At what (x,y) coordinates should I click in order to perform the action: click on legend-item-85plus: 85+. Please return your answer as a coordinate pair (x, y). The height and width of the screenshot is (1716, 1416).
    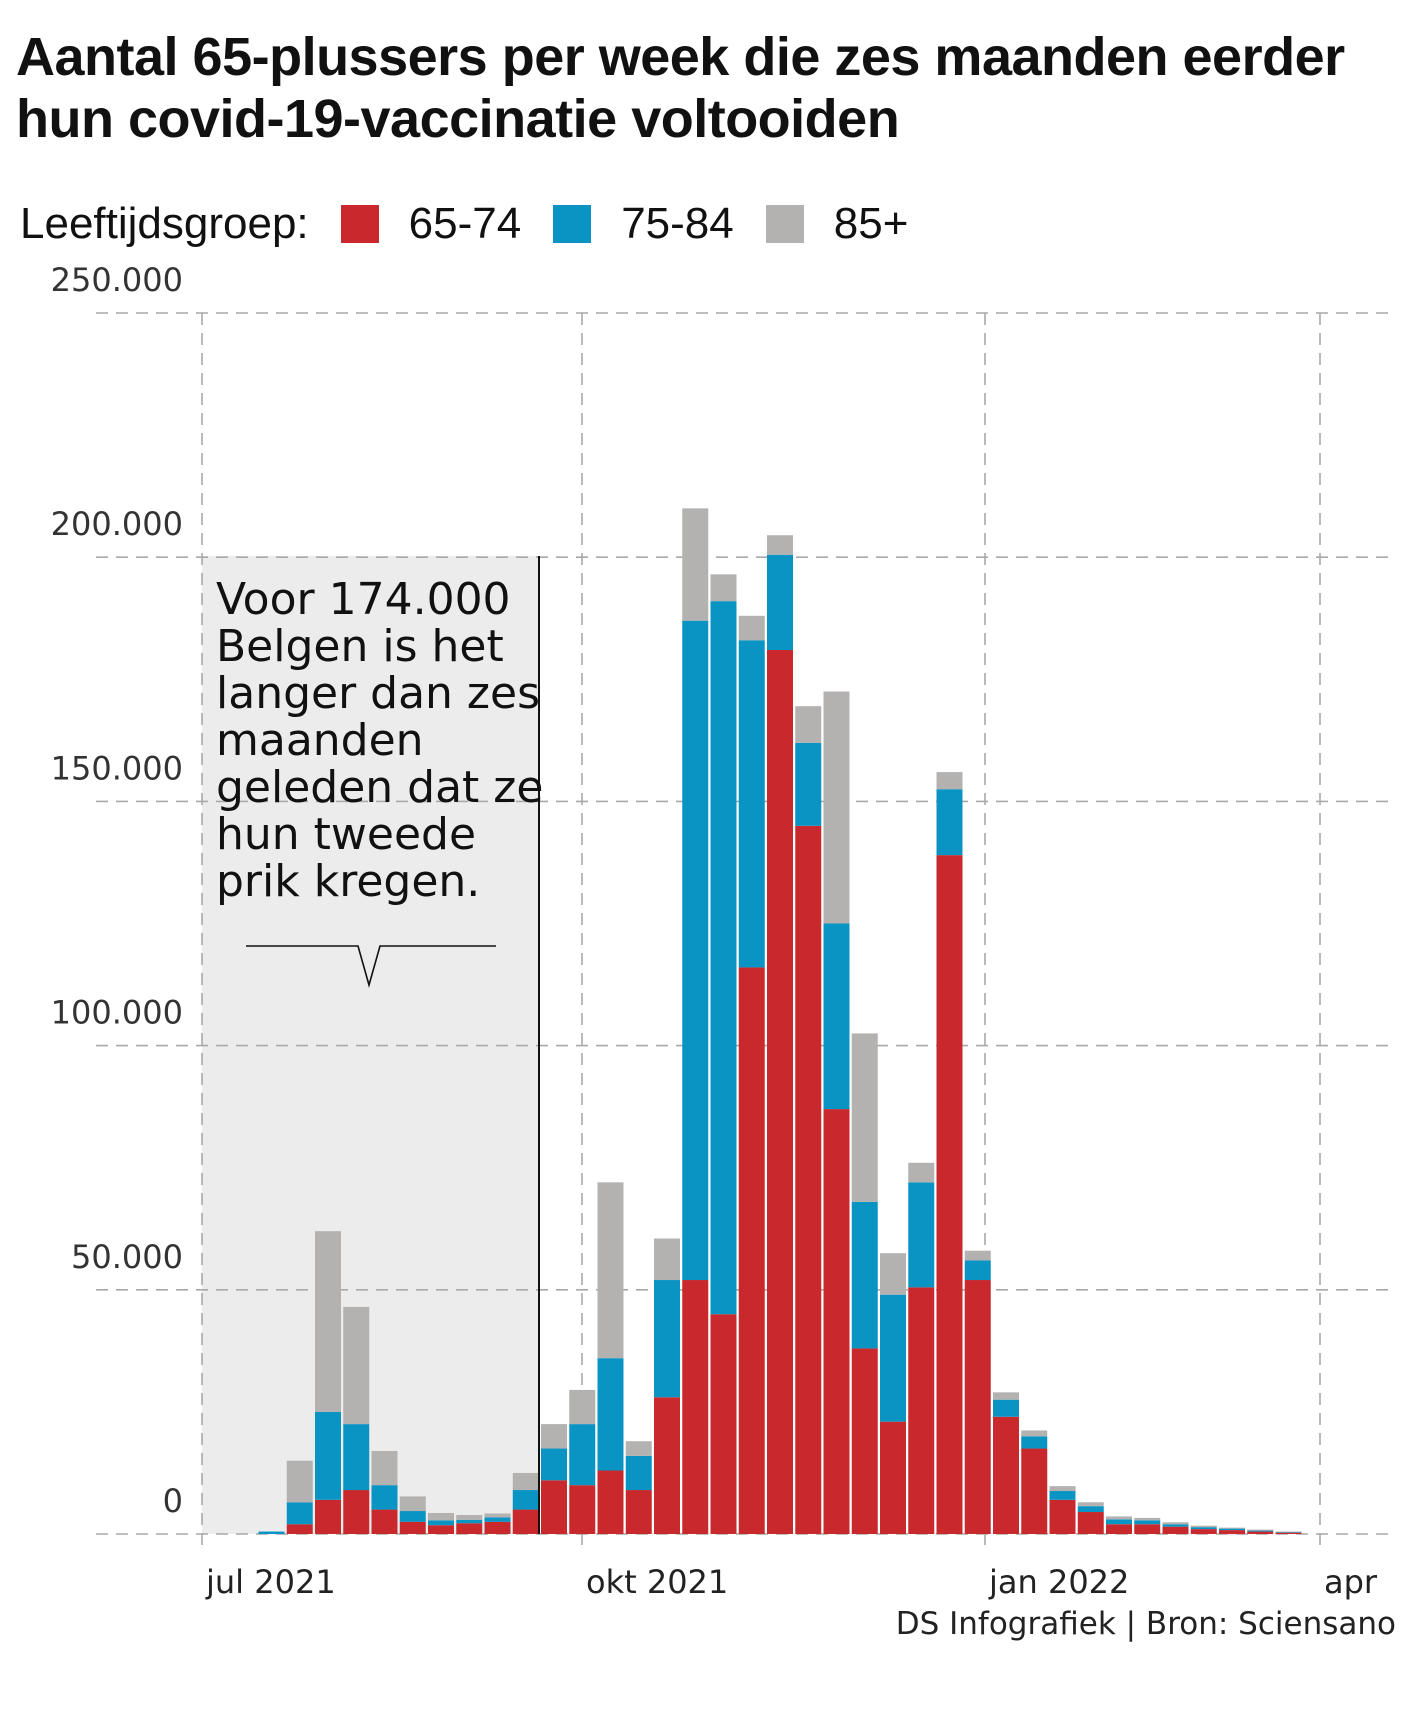
    Looking at the image, I should click on (846, 224).